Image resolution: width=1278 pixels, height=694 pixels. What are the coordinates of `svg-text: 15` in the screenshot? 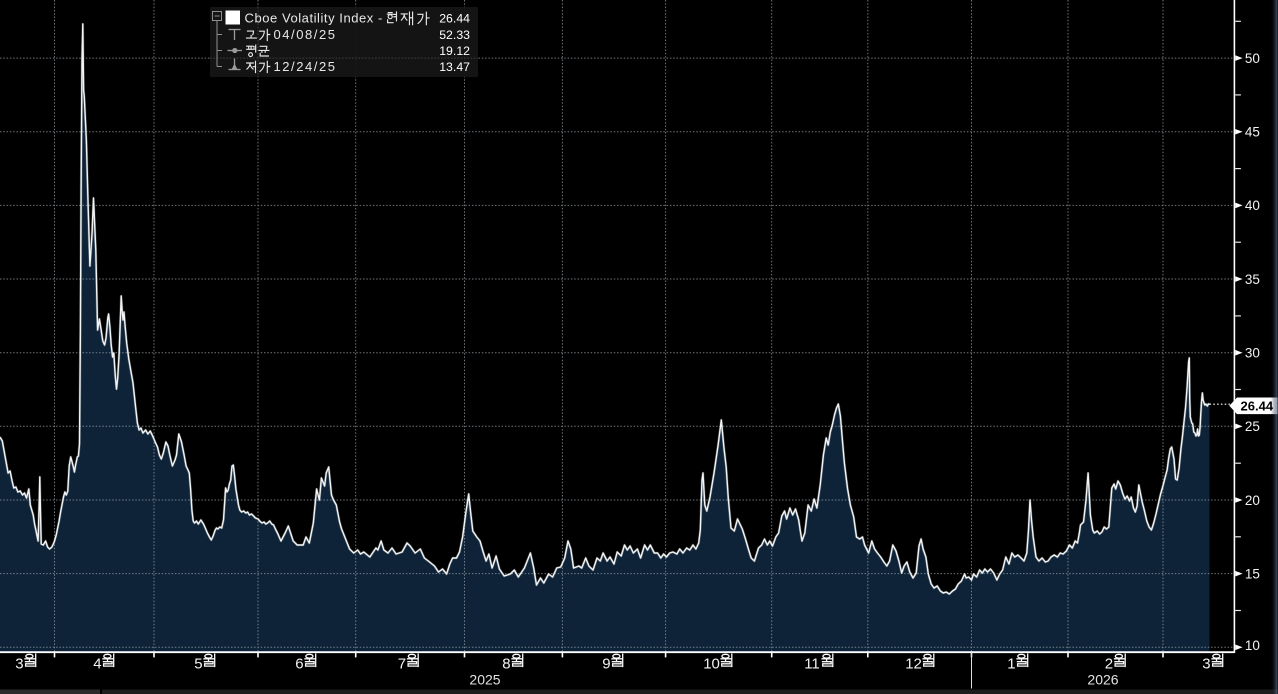 It's located at (1252, 573).